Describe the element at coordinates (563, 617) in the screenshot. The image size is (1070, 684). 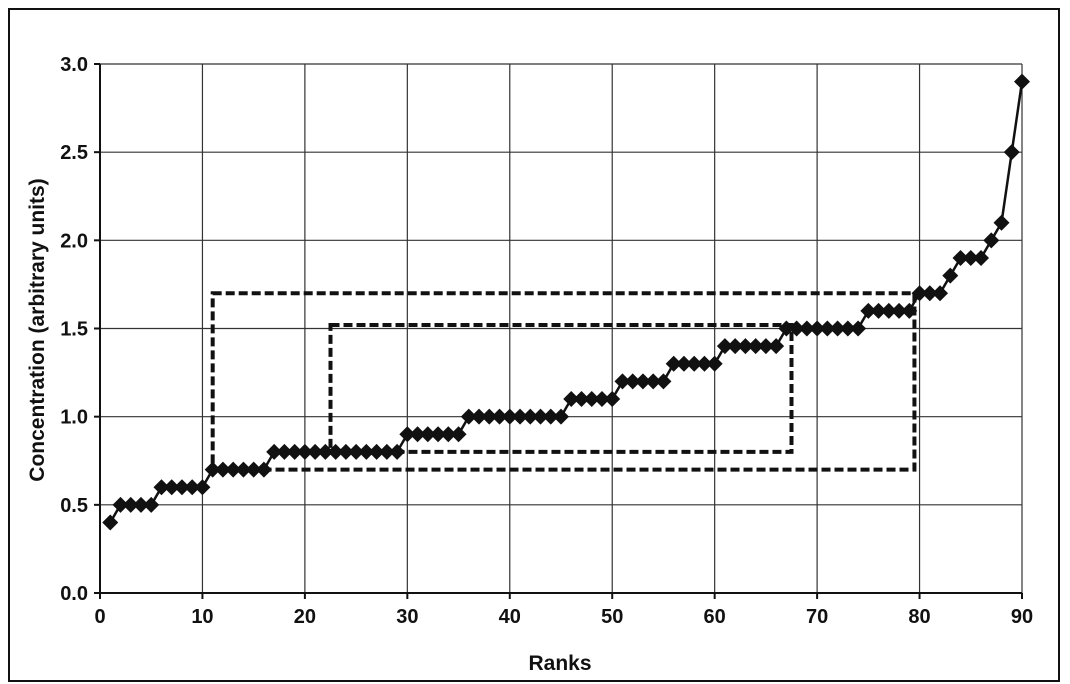
I see `x-tick-labels: 0 10 20 30 40 50 60 70 80 90` at that location.